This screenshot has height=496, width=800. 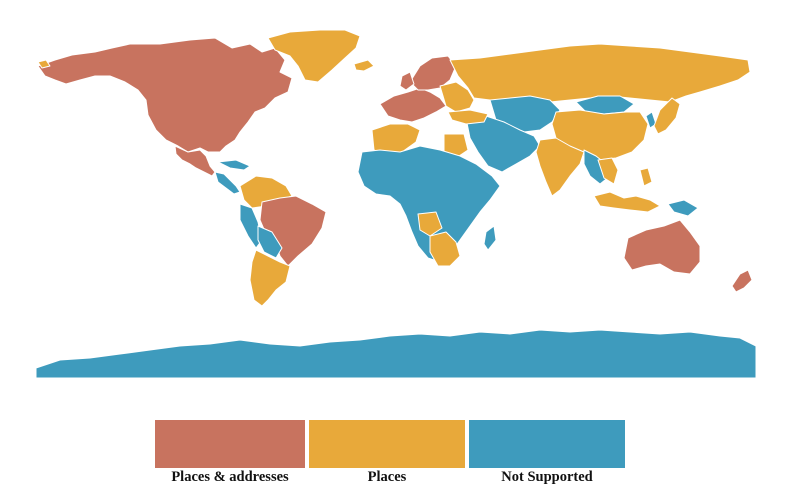 I want to click on region-uk, so click(x=407, y=81).